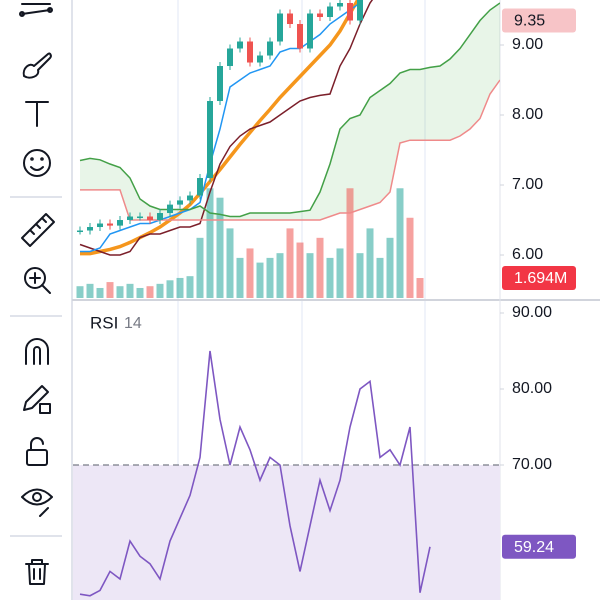 This screenshot has height=600, width=600. Describe the element at coordinates (37, 163) in the screenshot. I see `tool-emoji` at that location.